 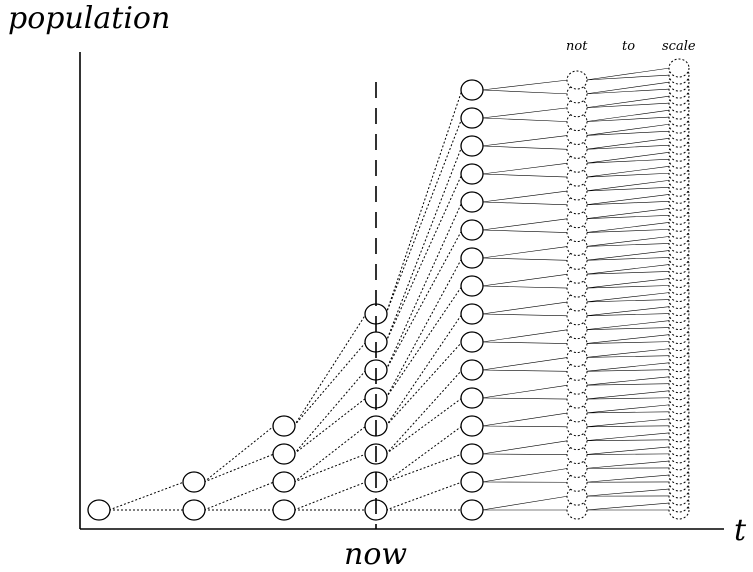 What do you see at coordinates (89, 18) in the screenshot?
I see `y-axis-label: population` at bounding box center [89, 18].